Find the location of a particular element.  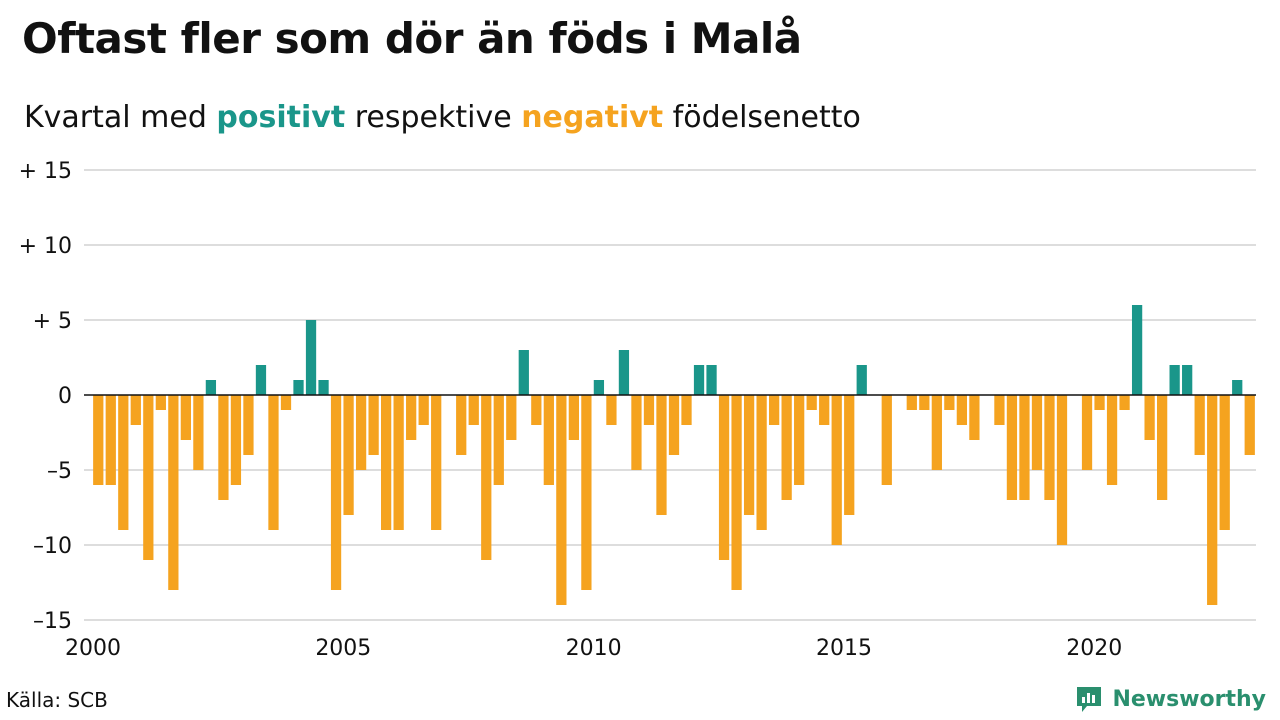

subtitle-positive-word: positivt is located at coordinates (281, 117).